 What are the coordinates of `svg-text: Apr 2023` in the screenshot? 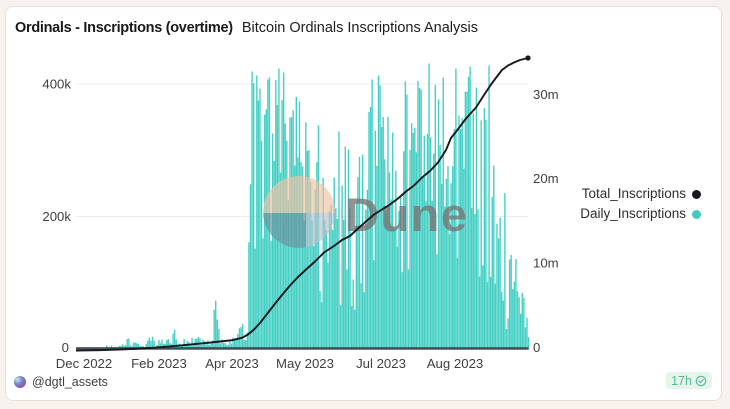 It's located at (232, 363).